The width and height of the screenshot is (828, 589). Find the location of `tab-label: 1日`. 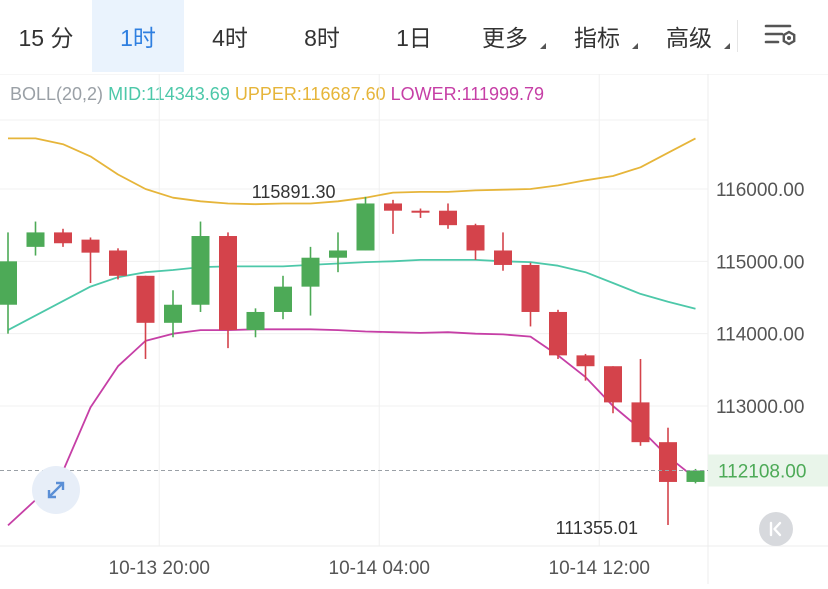

tab-label: 1日 is located at coordinates (414, 38).